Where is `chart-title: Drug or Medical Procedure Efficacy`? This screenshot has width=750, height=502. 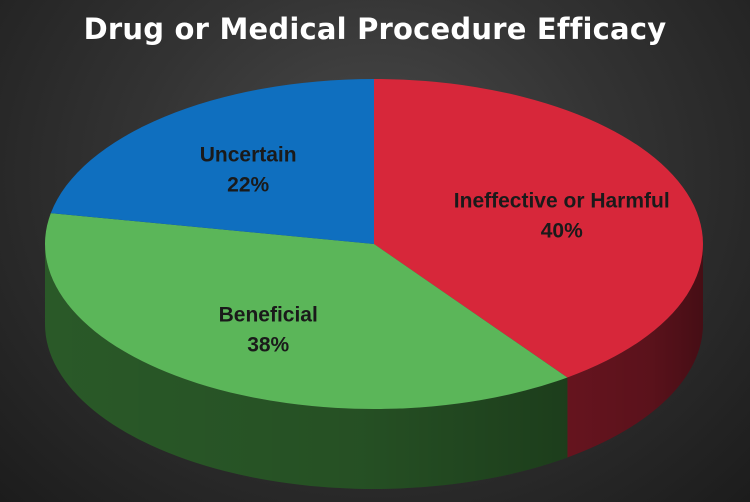
chart-title: Drug or Medical Procedure Efficacy is located at coordinates (375, 29).